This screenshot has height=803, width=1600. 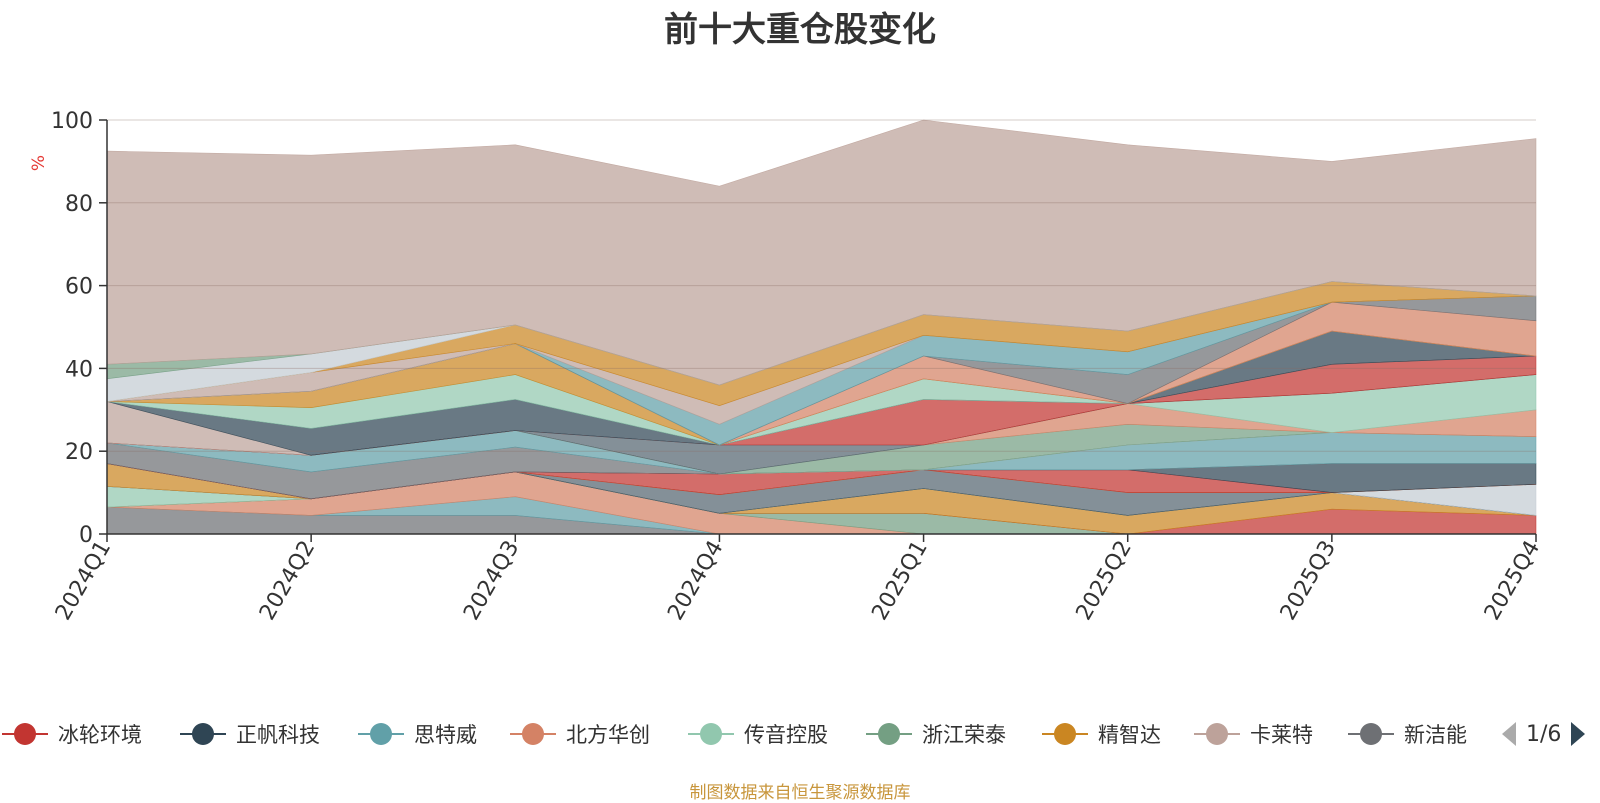 What do you see at coordinates (1308, 581) in the screenshot?
I see `x-tick-label: 2025Q3` at bounding box center [1308, 581].